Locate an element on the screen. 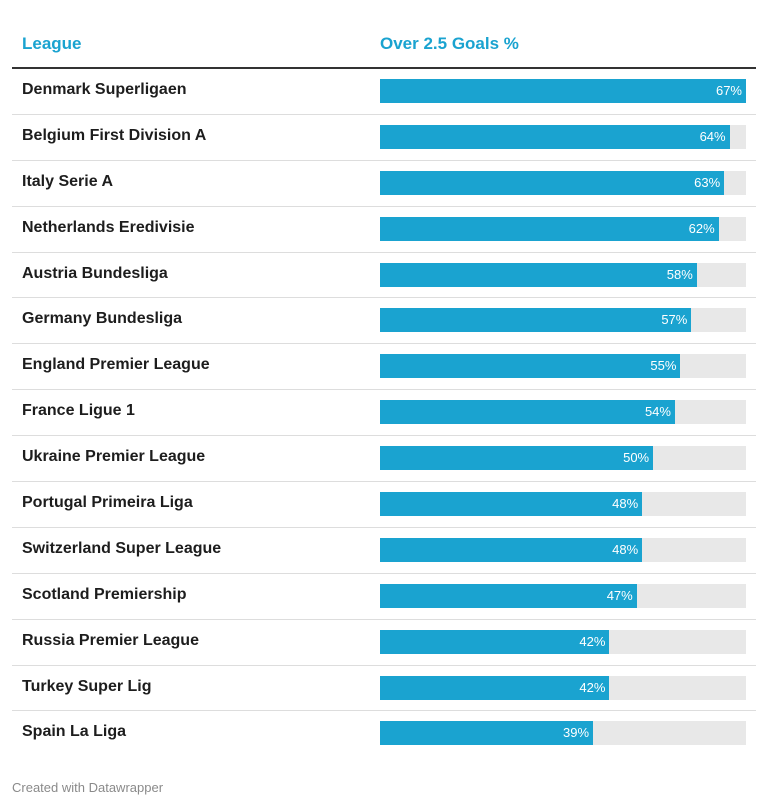  league-name: Italy Serie A is located at coordinates (68, 181).